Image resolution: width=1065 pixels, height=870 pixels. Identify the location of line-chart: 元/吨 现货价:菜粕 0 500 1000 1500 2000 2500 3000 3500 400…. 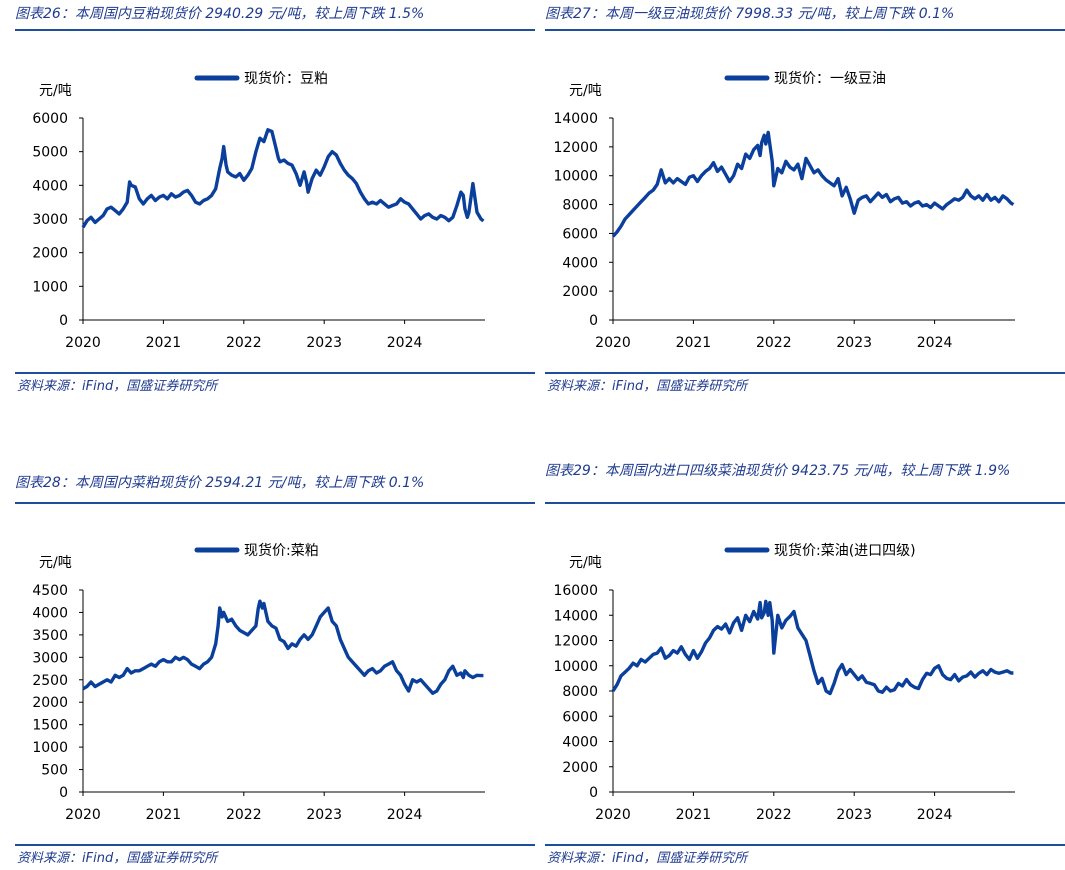
(258, 682).